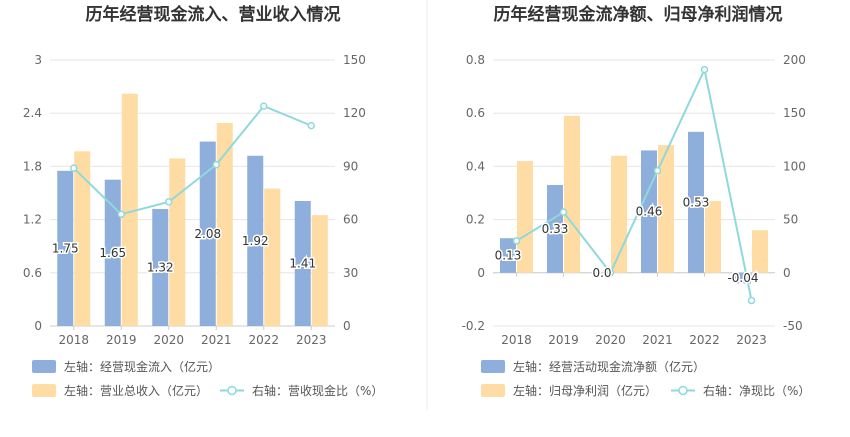 This screenshot has height=437, width=850. I want to click on bar-data-label: 1.75, so click(65, 248).